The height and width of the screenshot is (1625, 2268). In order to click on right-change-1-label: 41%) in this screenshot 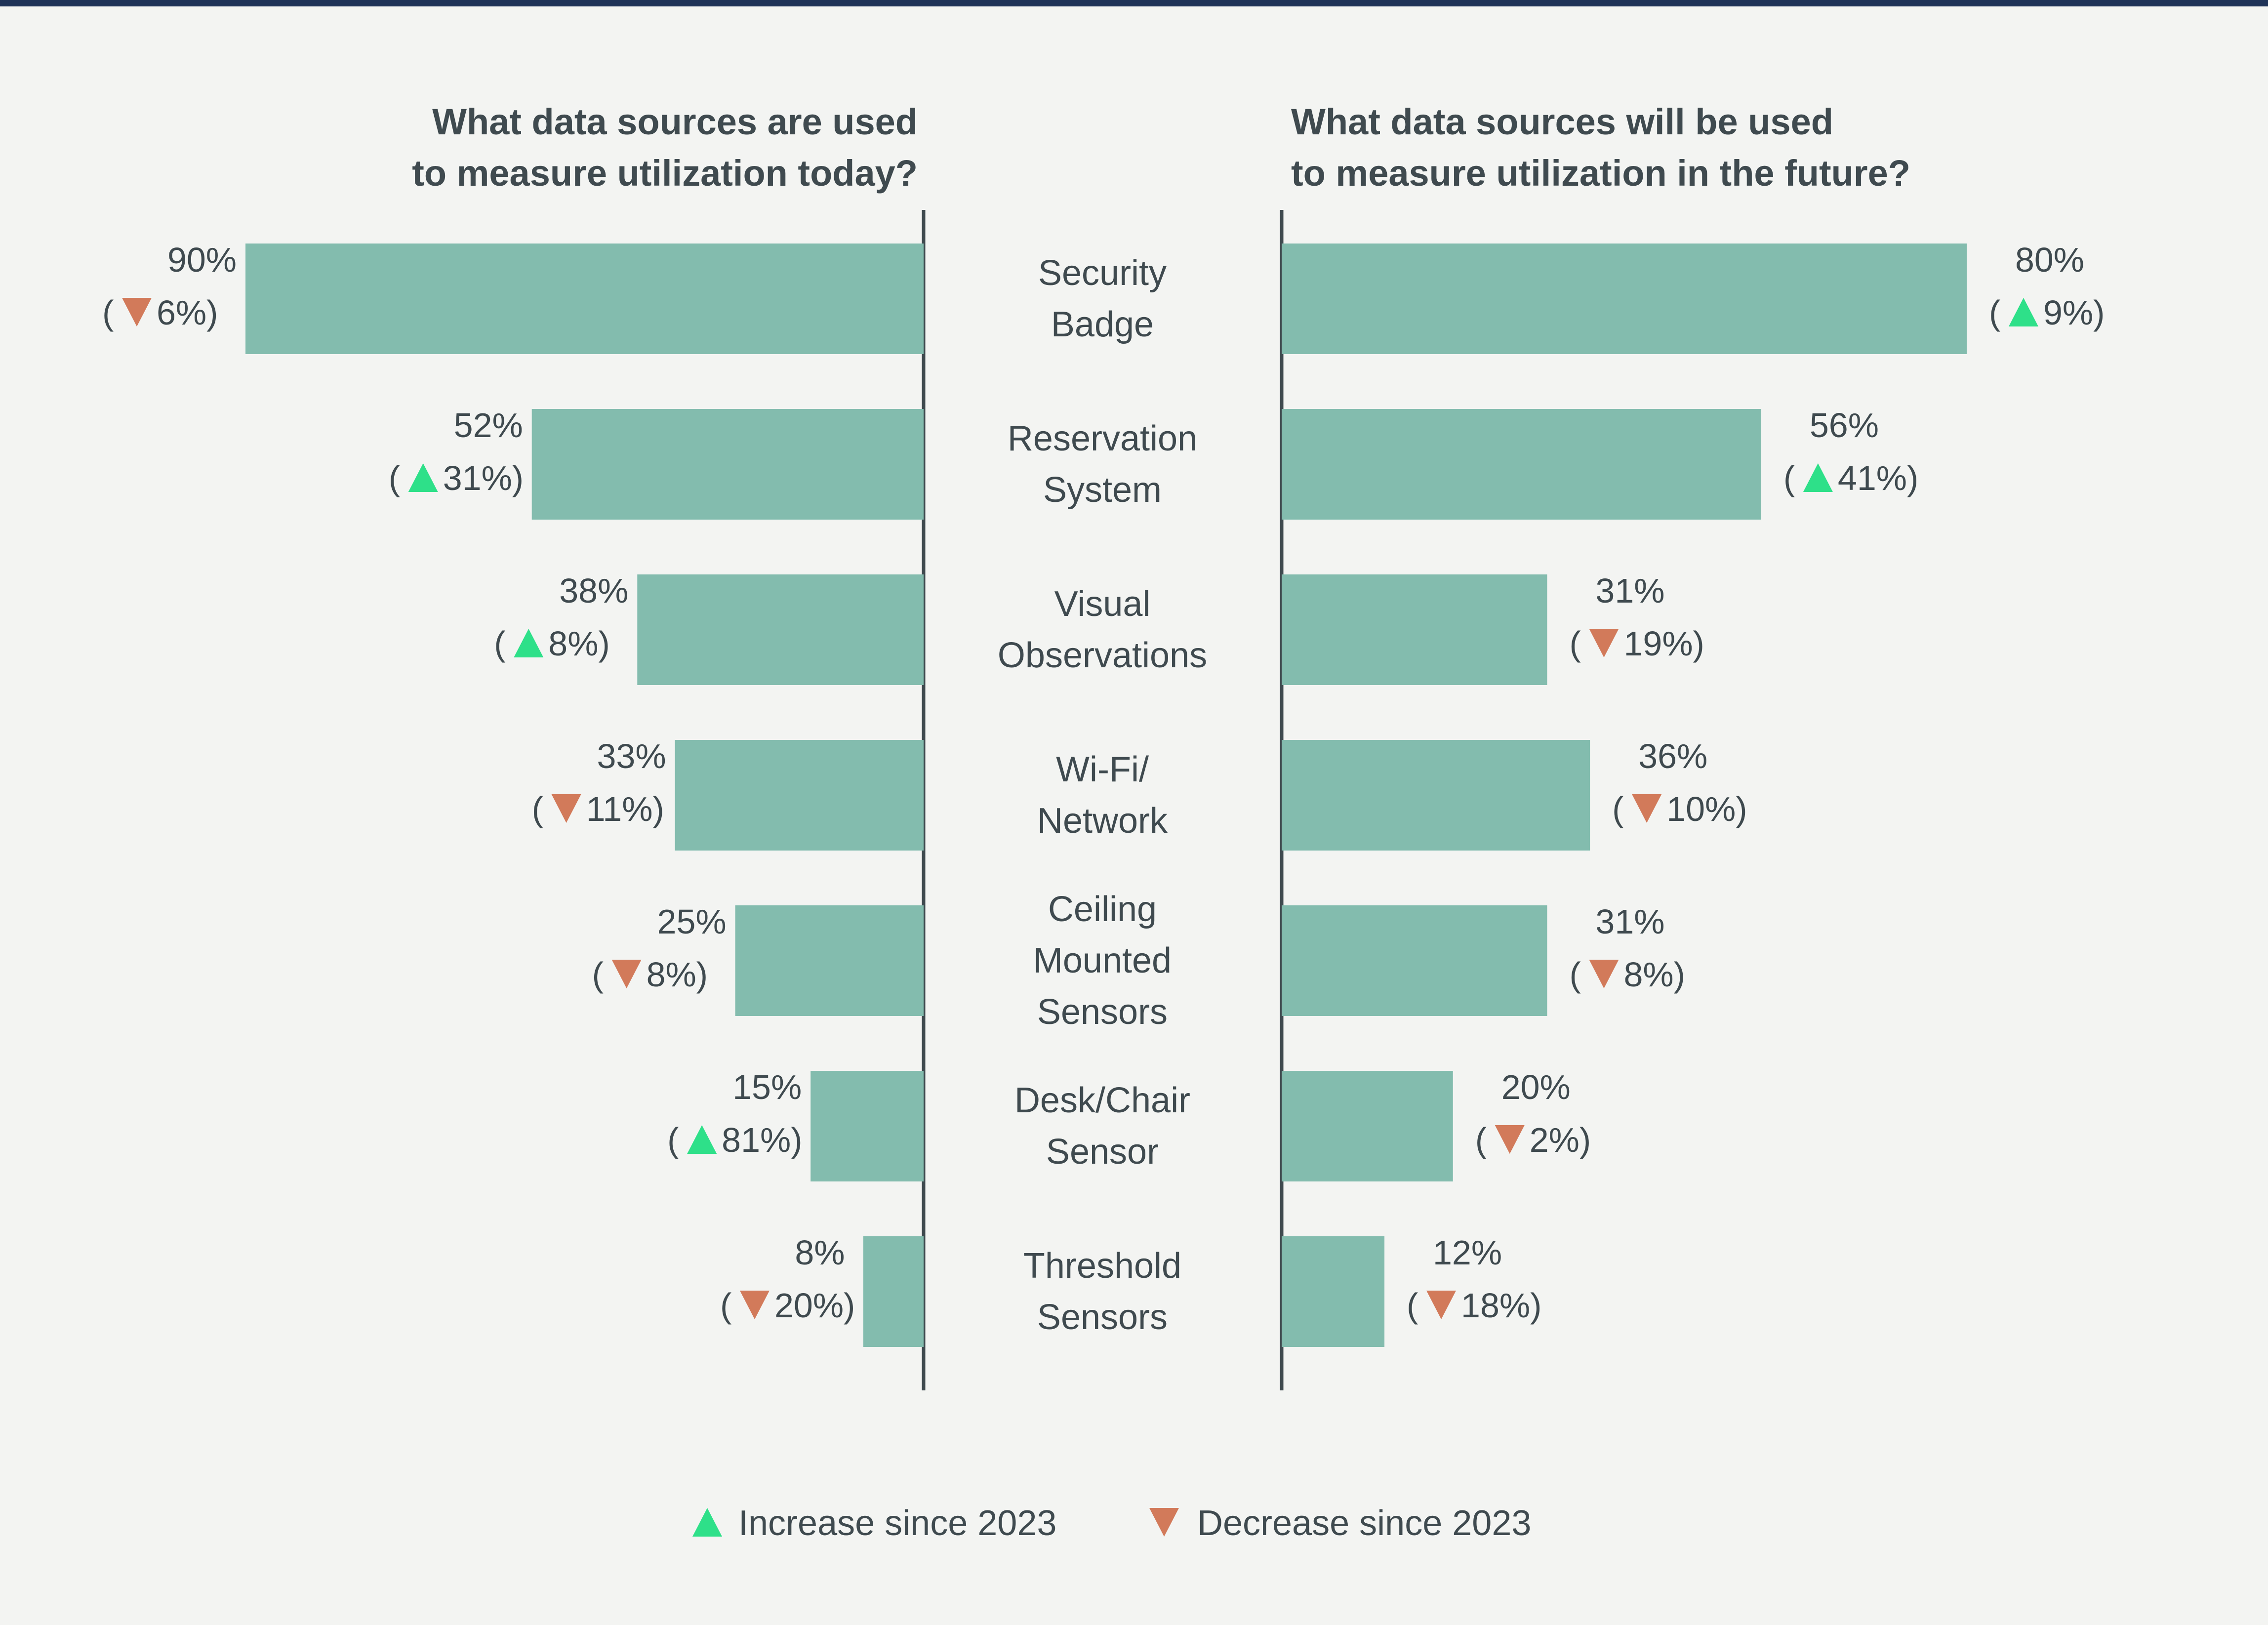, I will do `click(1878, 478)`.